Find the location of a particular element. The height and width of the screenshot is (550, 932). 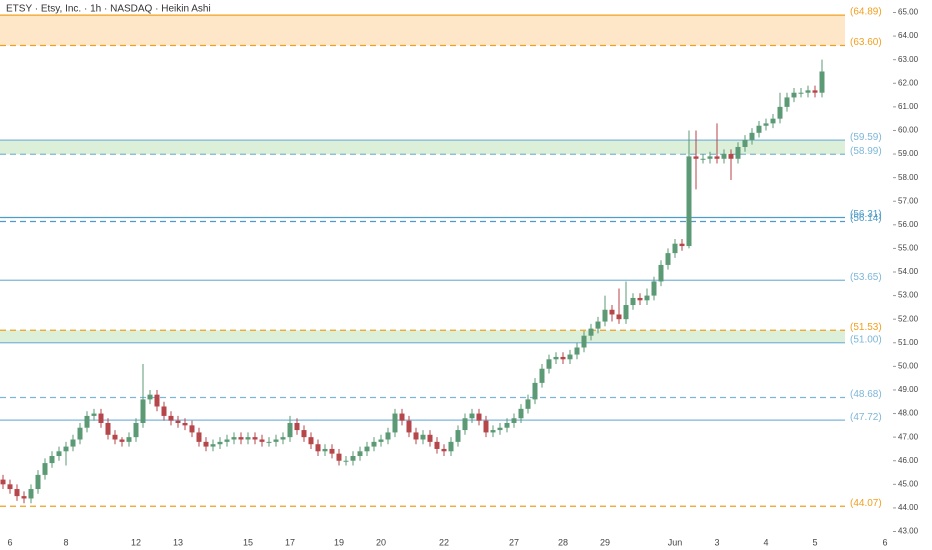

x-tick-label: 29 is located at coordinates (605, 542).